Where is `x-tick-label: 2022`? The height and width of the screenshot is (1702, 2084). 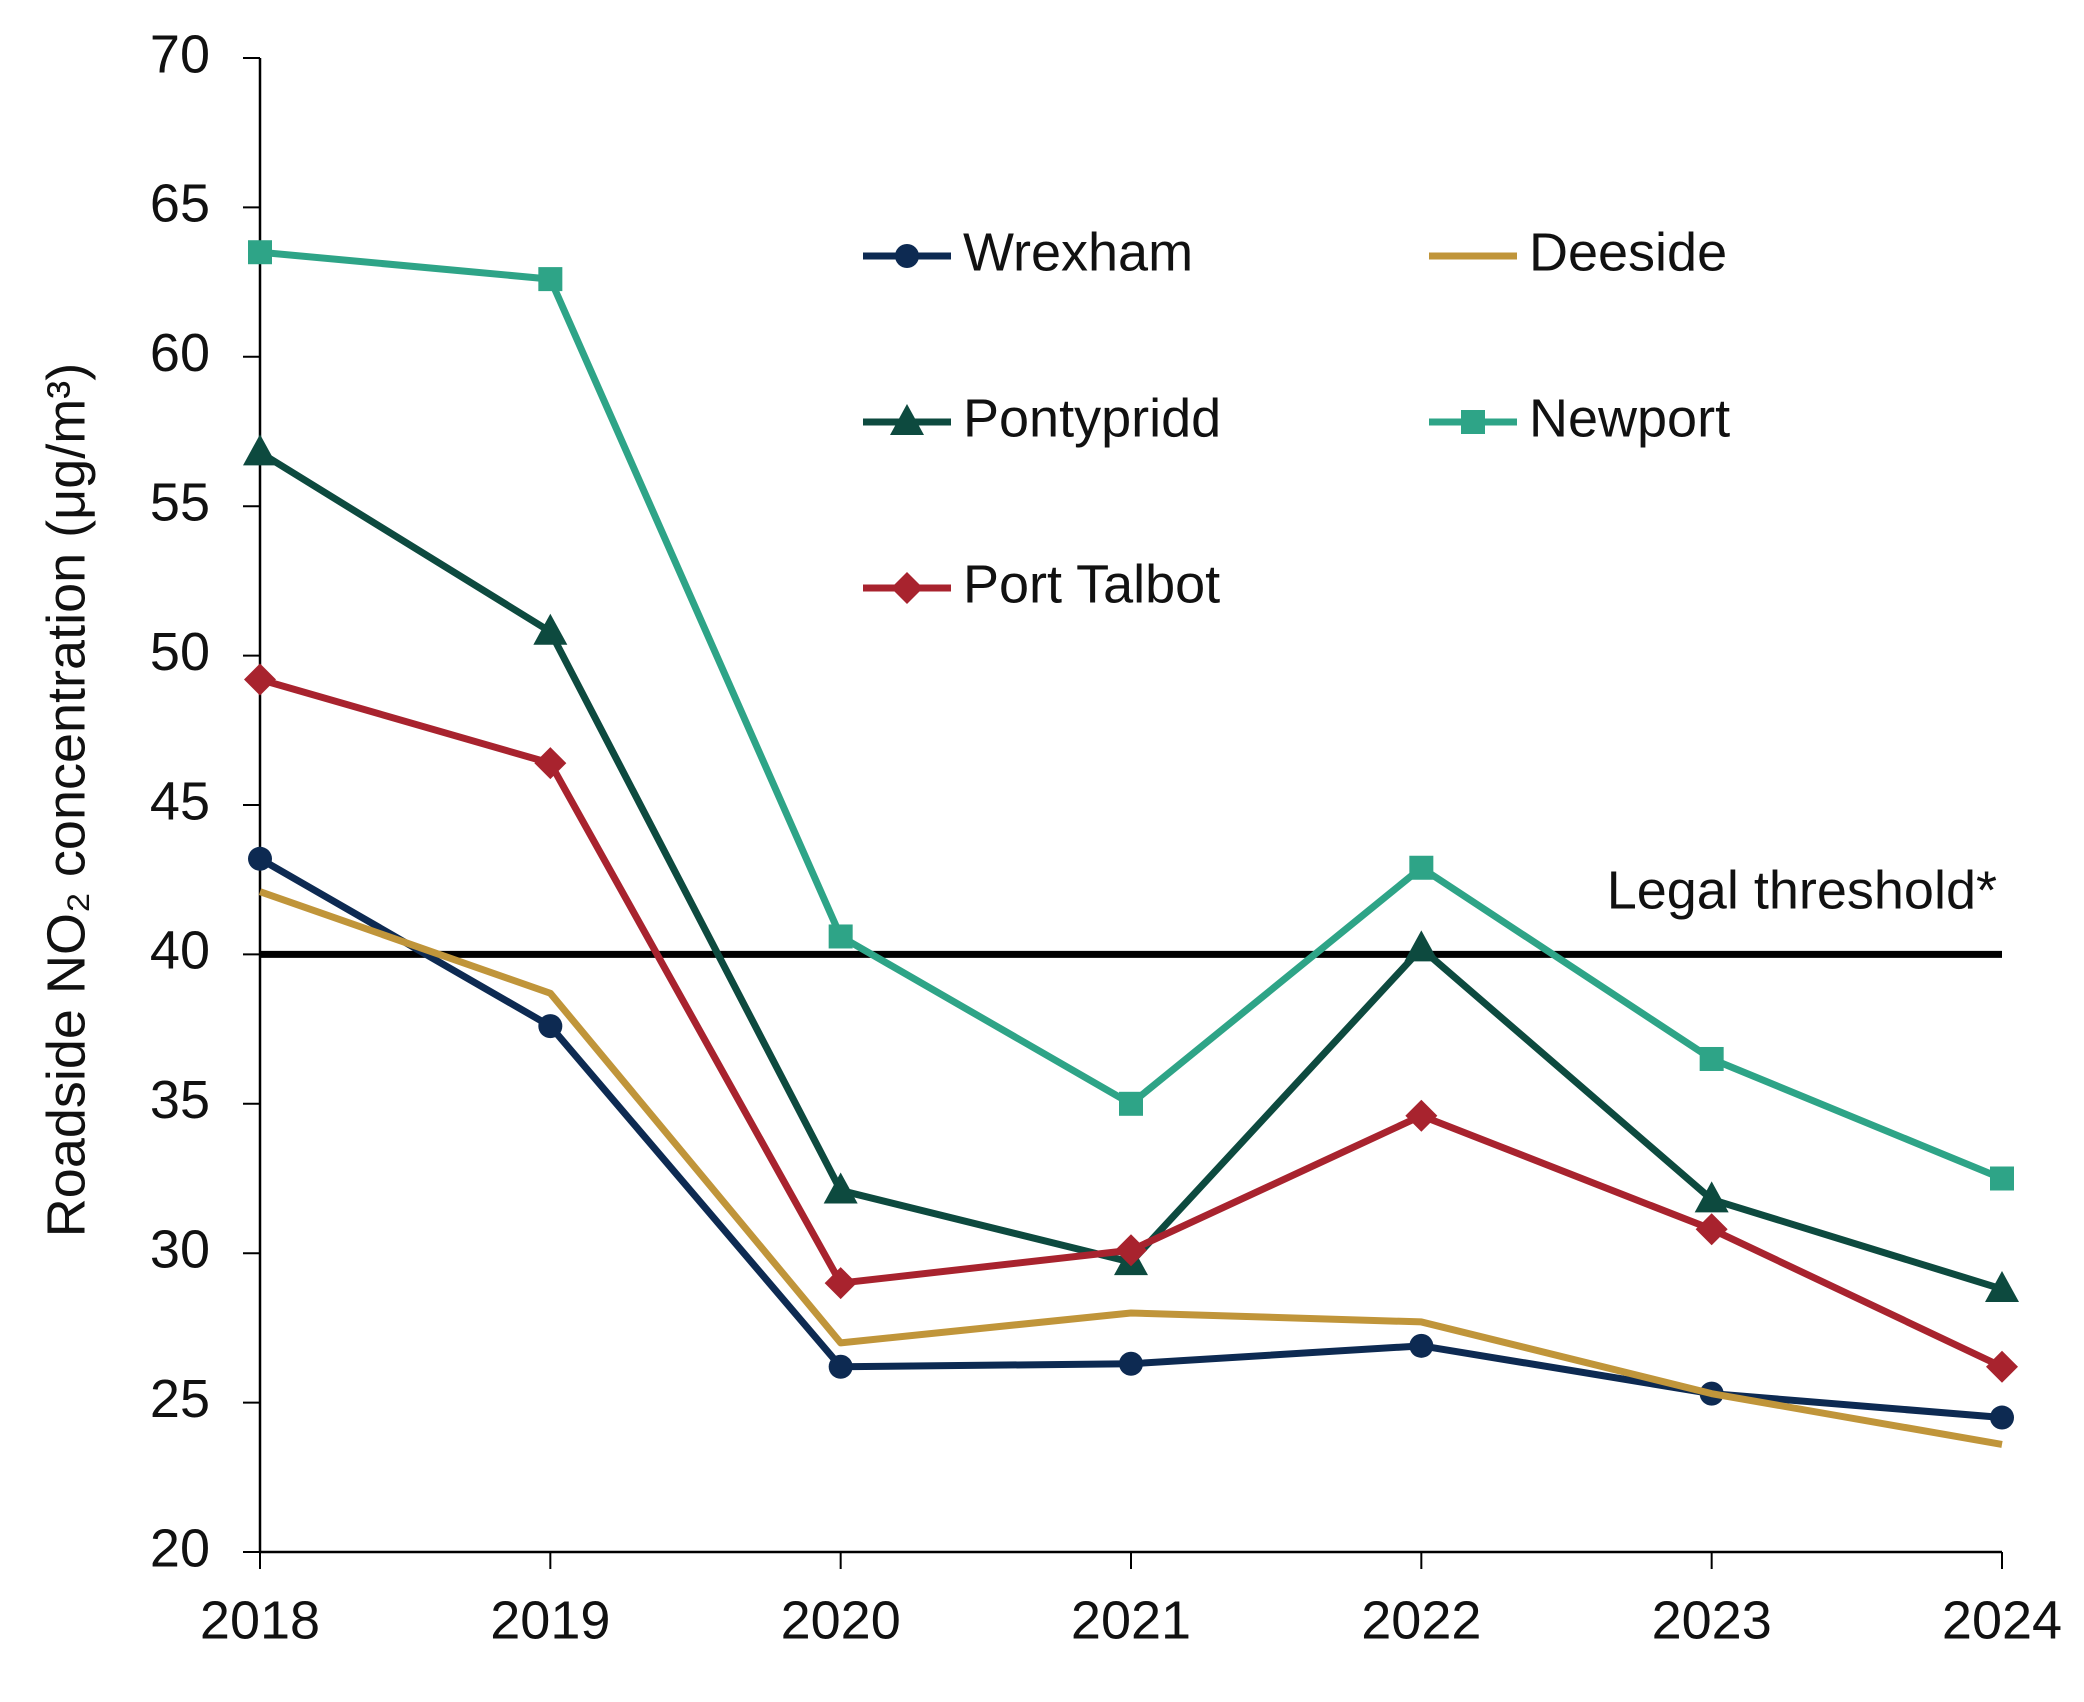
x-tick-label: 2022 is located at coordinates (1421, 1620).